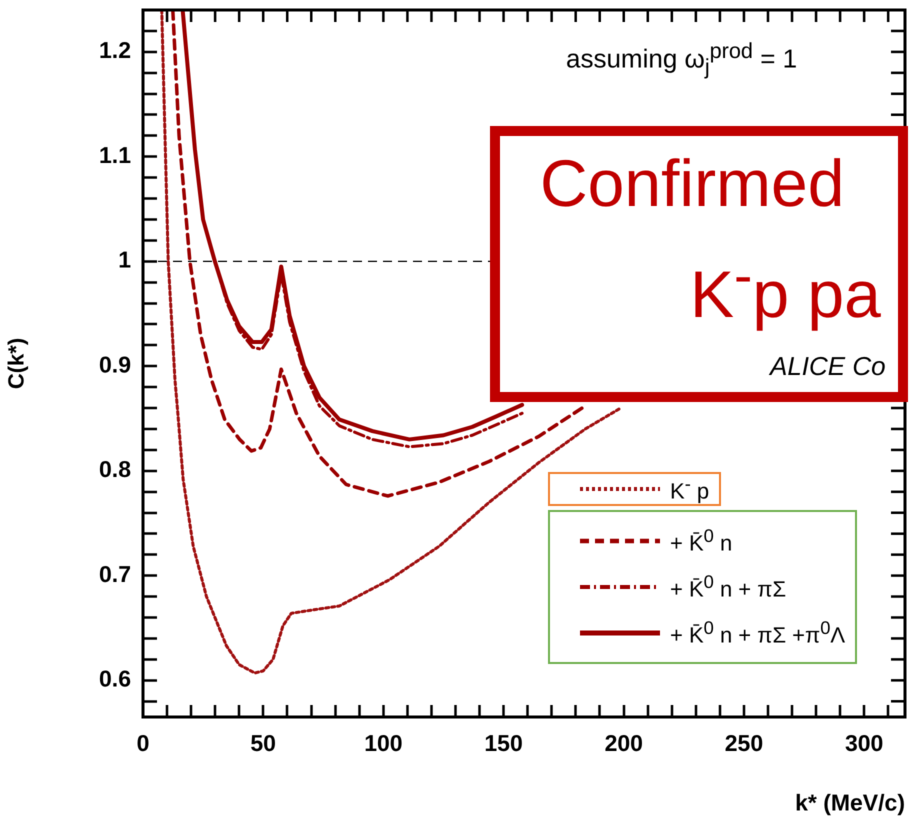 Image resolution: width=912 pixels, height=822 pixels. What do you see at coordinates (864, 743) in the screenshot?
I see `x-tick-label: 300` at bounding box center [864, 743].